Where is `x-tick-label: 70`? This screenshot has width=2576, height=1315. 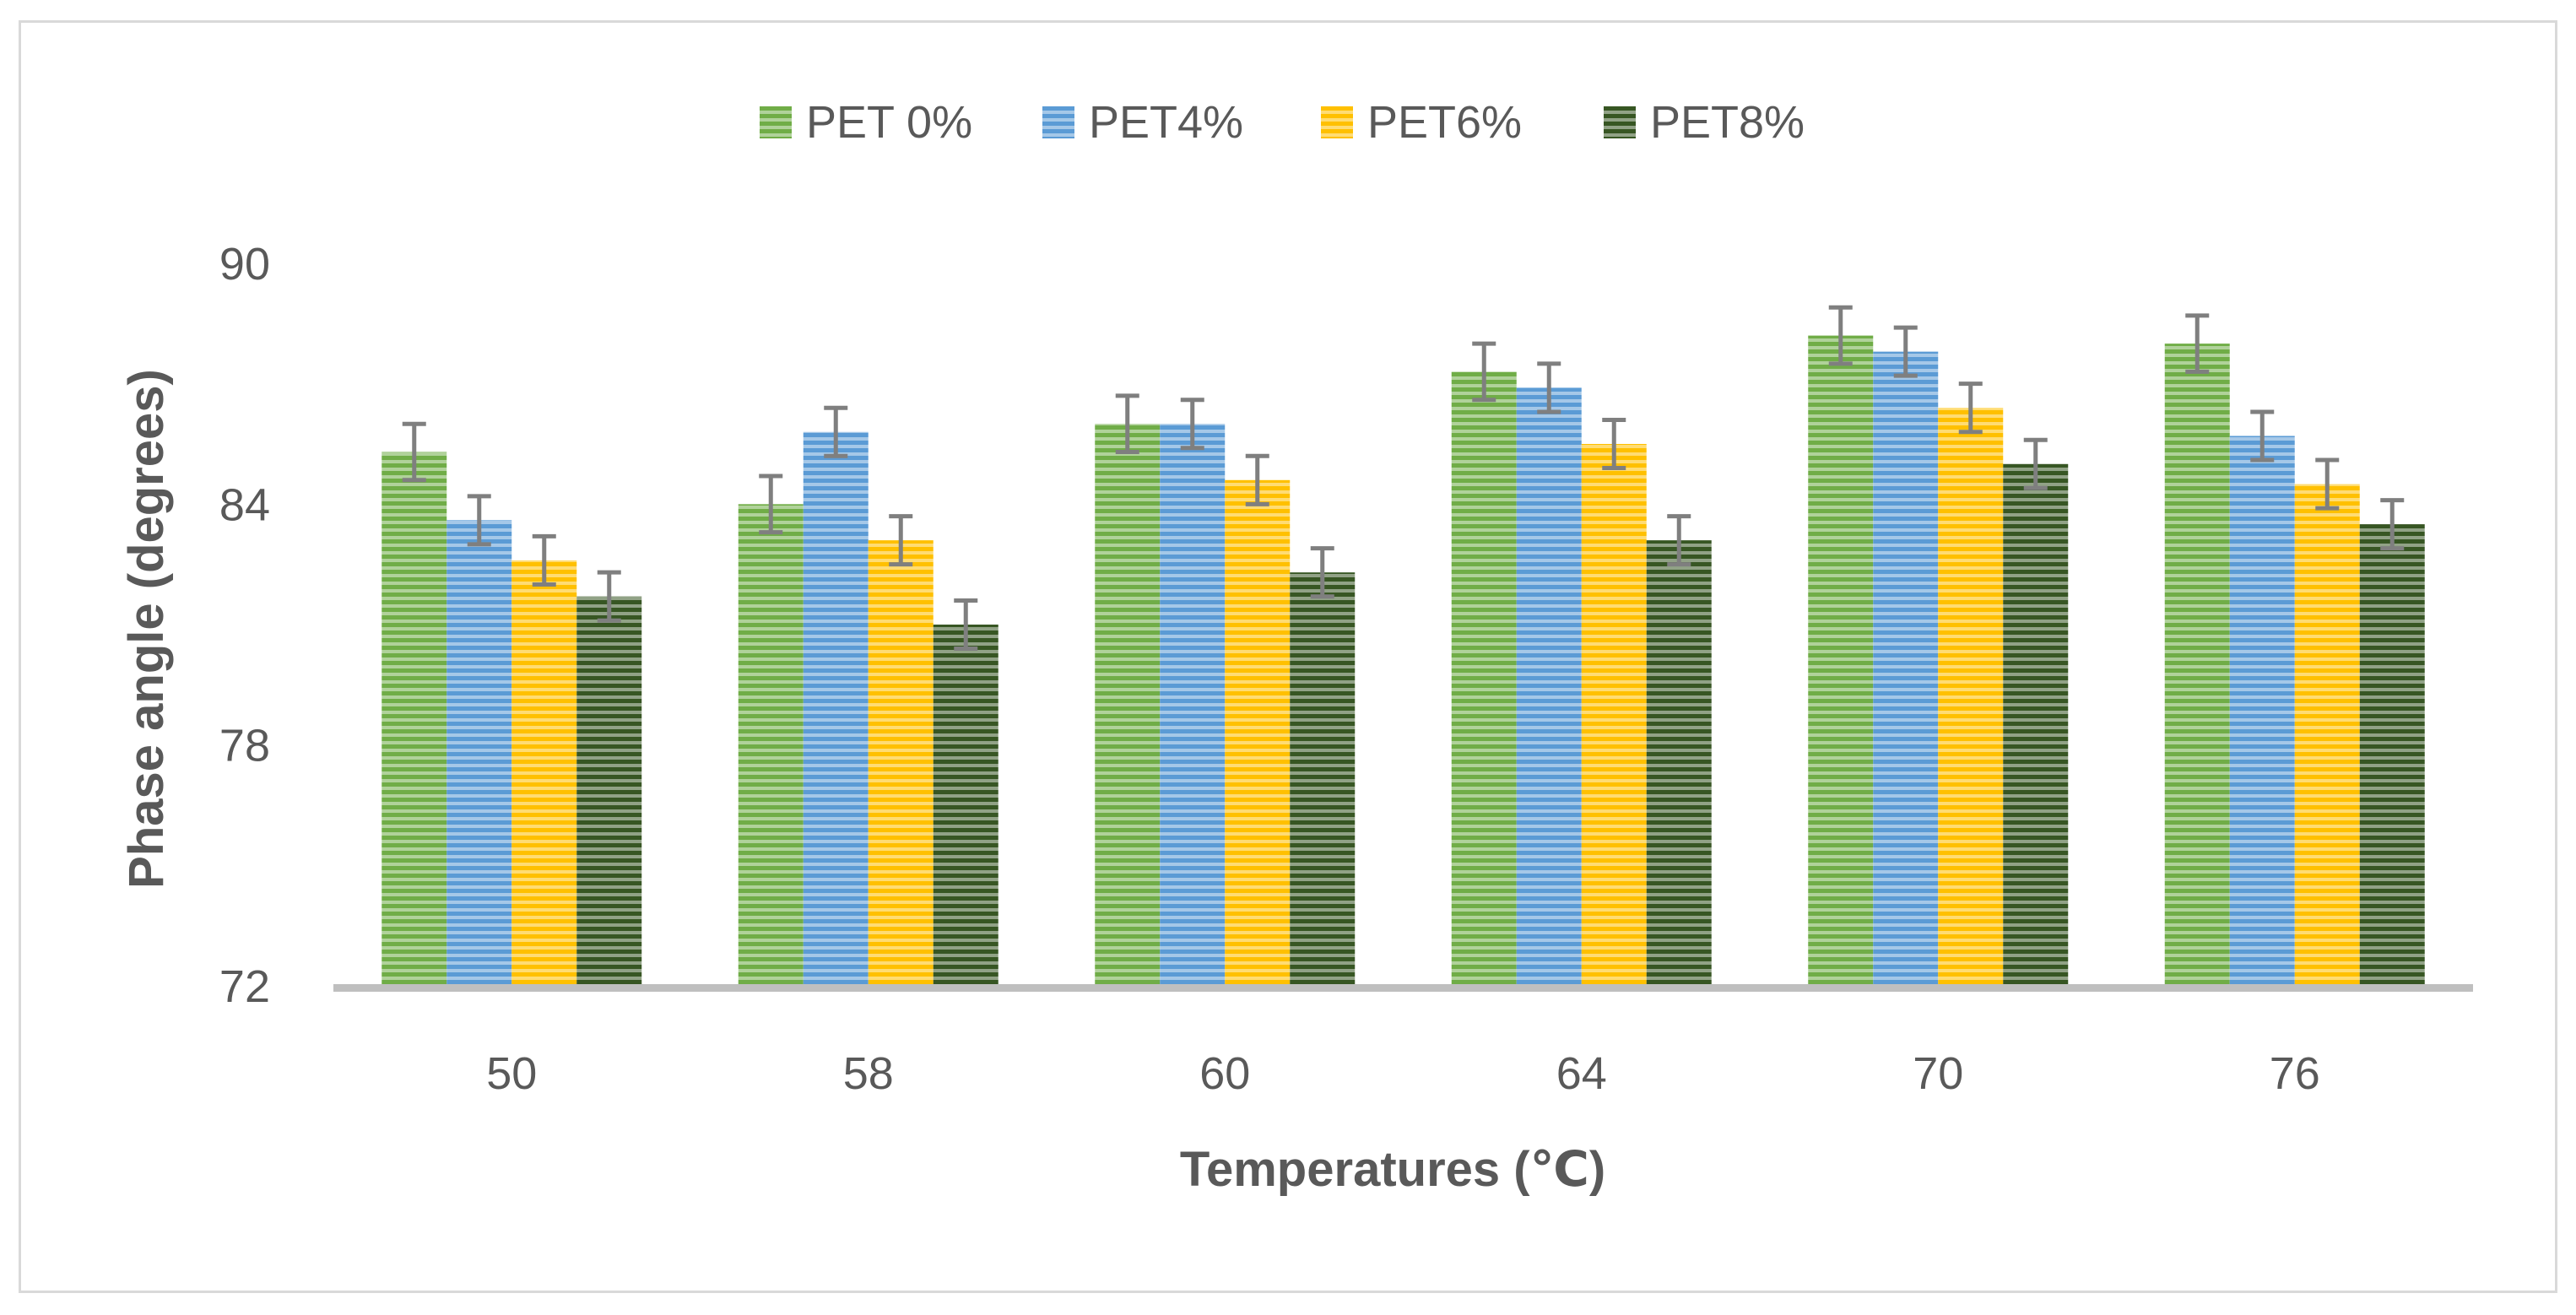
x-tick-label: 70 is located at coordinates (1938, 1073).